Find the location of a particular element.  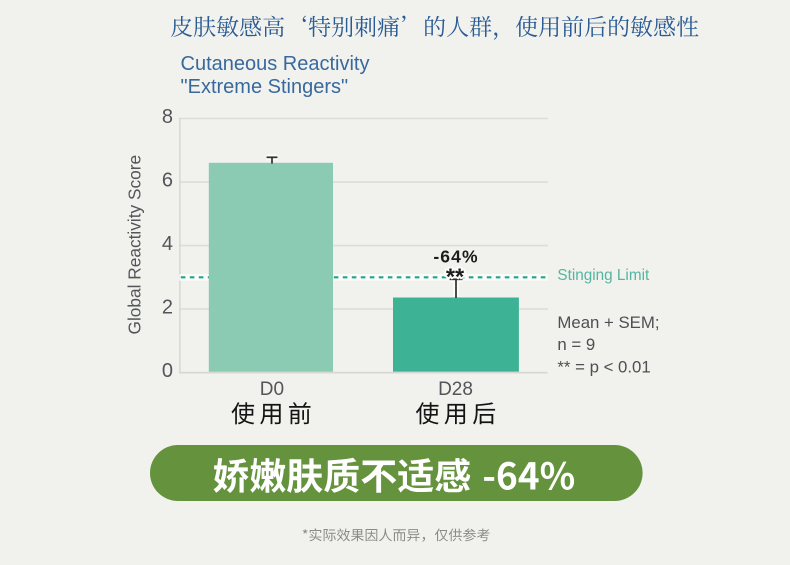

svg-text: 0 is located at coordinates (167, 371).